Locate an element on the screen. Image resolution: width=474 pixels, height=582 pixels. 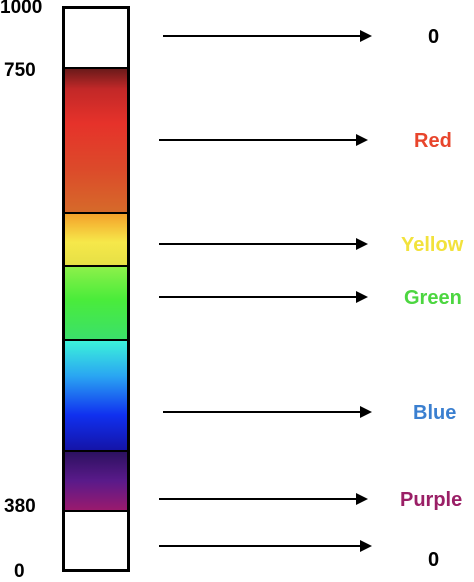
band-green is located at coordinates (96, 304).